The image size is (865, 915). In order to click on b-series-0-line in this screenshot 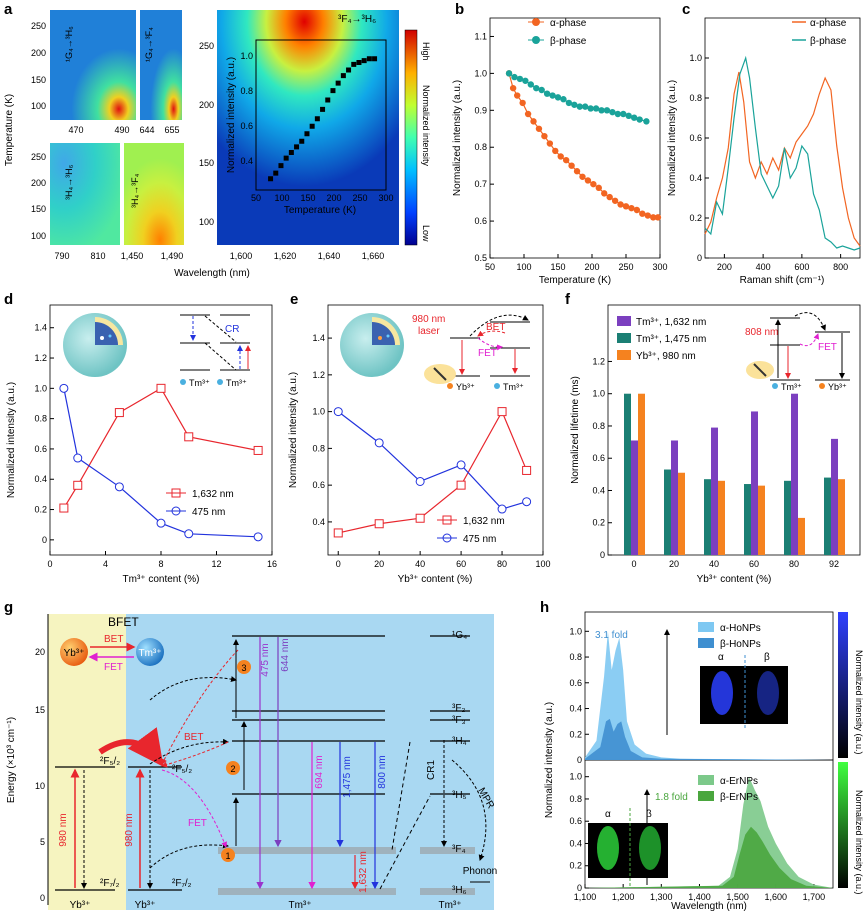, I will do `click(583, 145)`.